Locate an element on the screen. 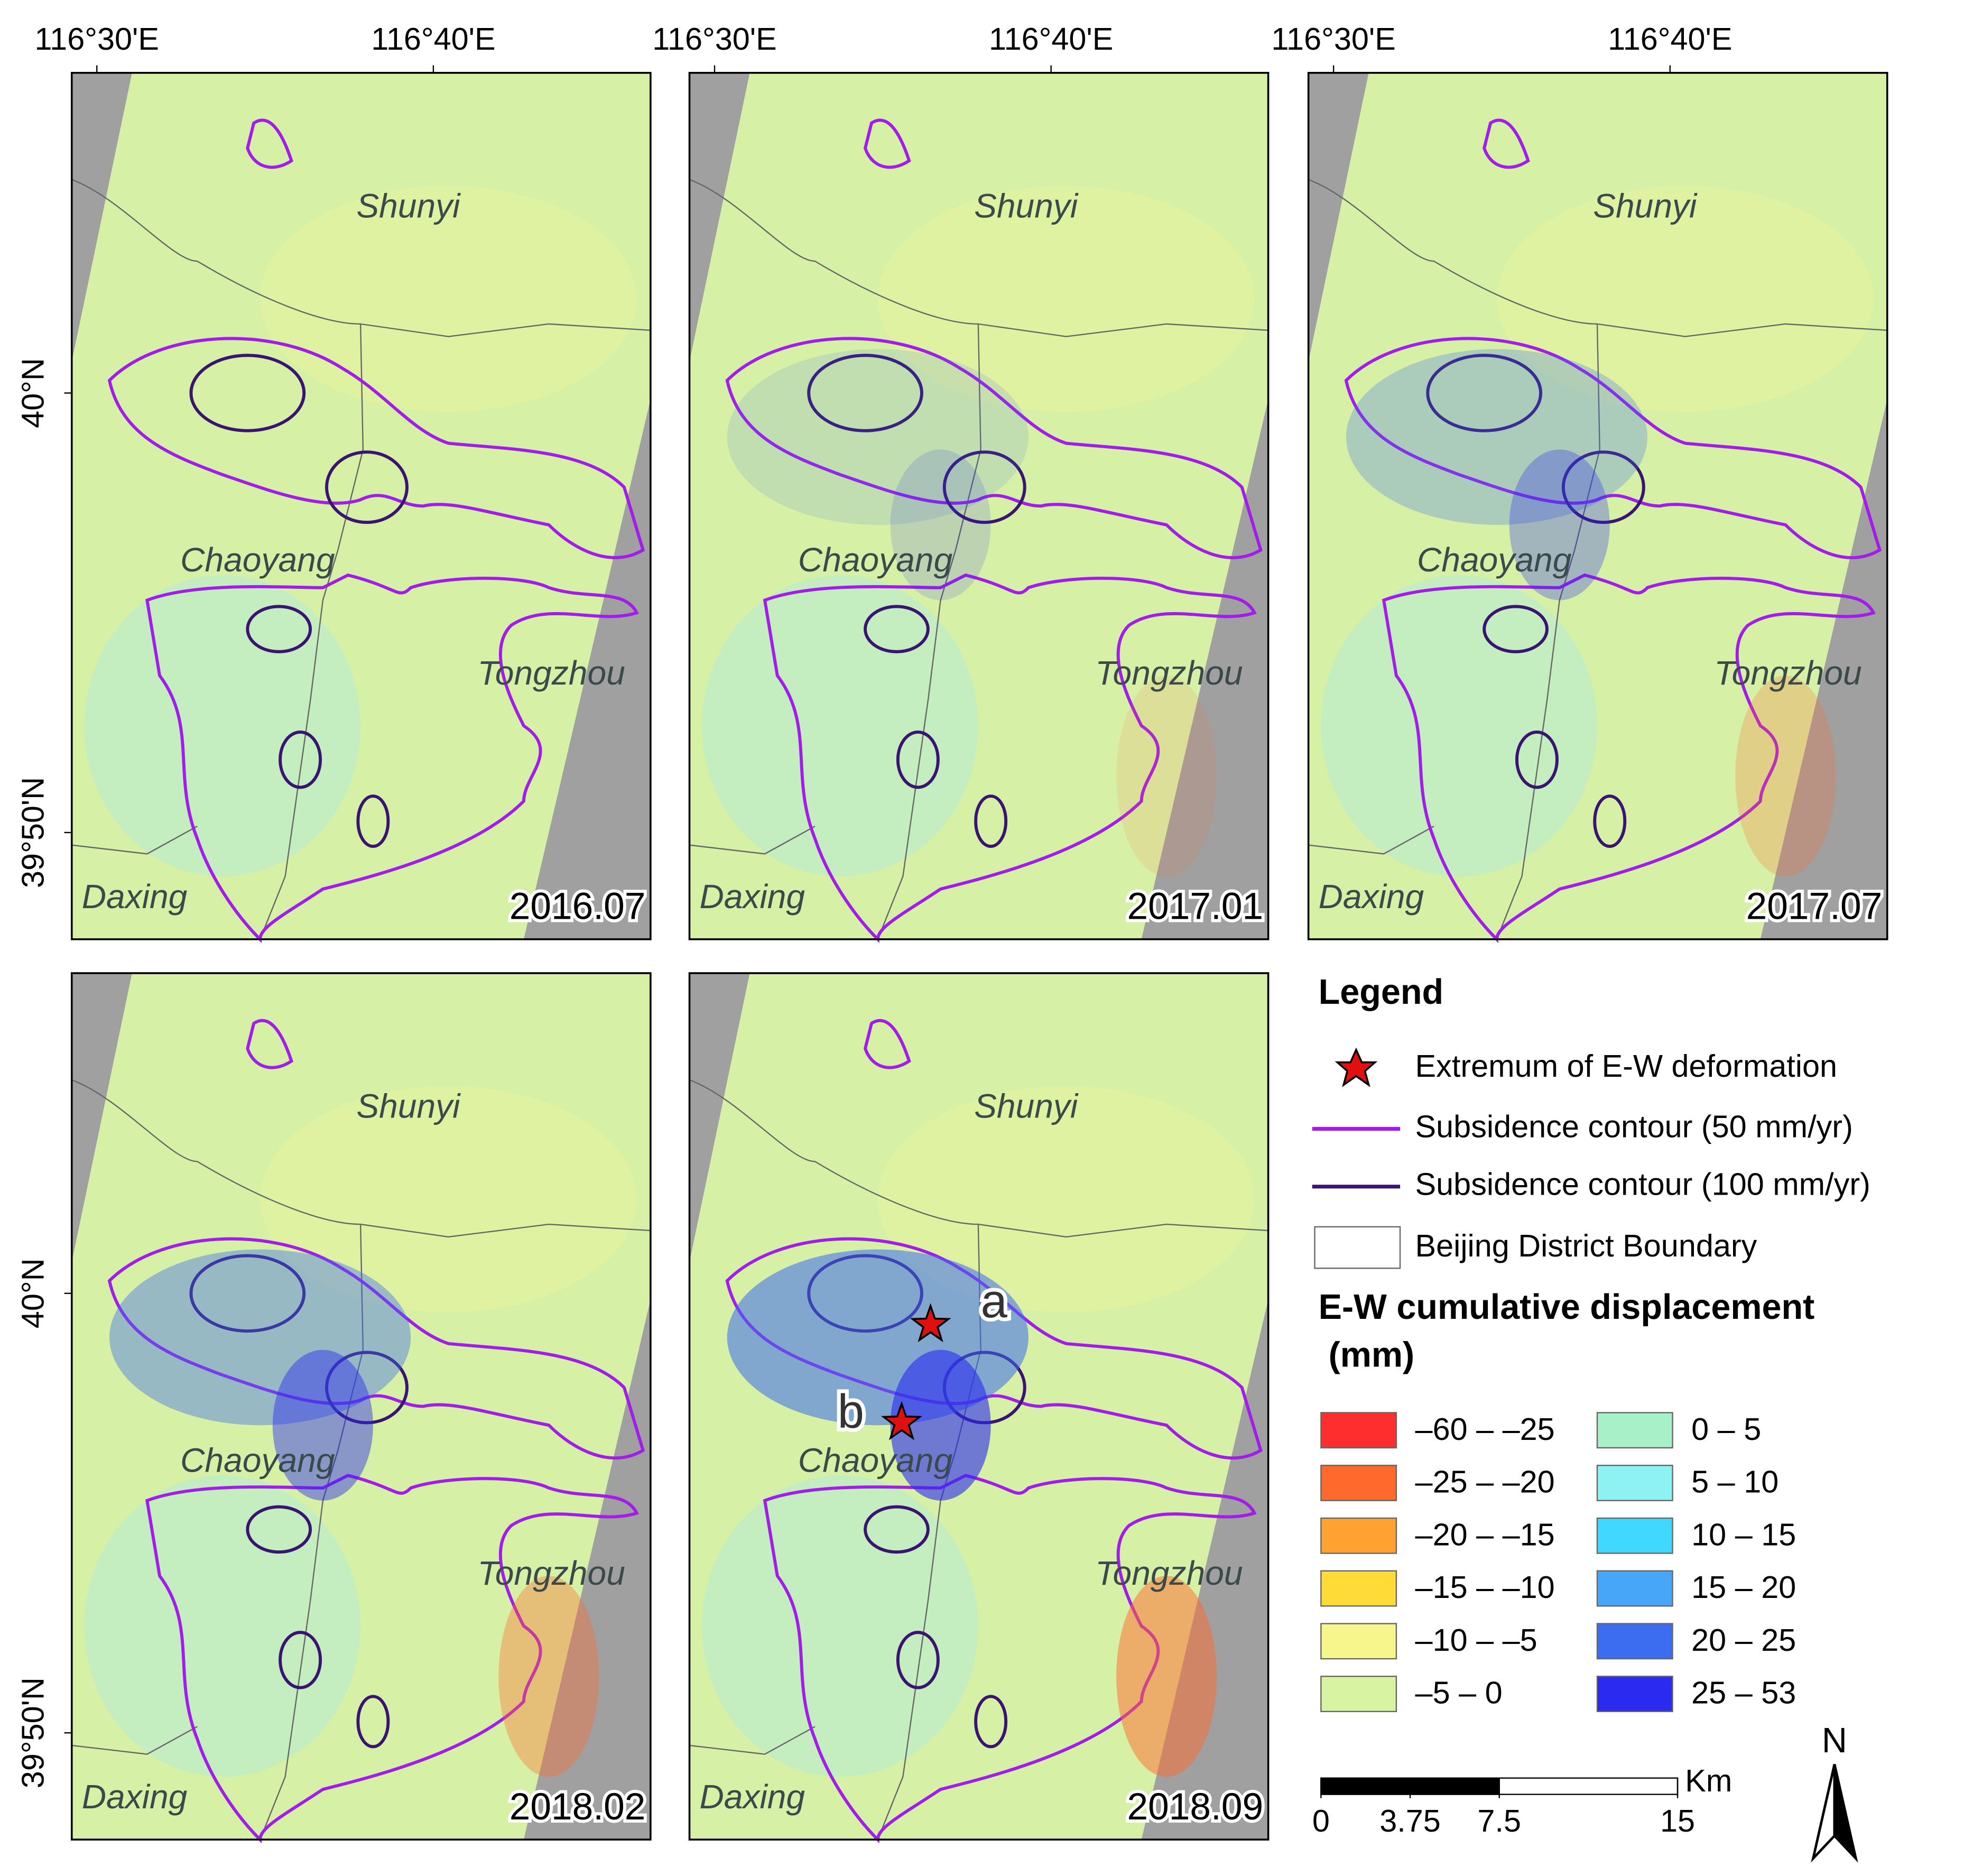 This screenshot has height=1876, width=1964. map-panel: Shunyi Chaoyang Tongzhou Daxing 2018.02 is located at coordinates (358, 1406).